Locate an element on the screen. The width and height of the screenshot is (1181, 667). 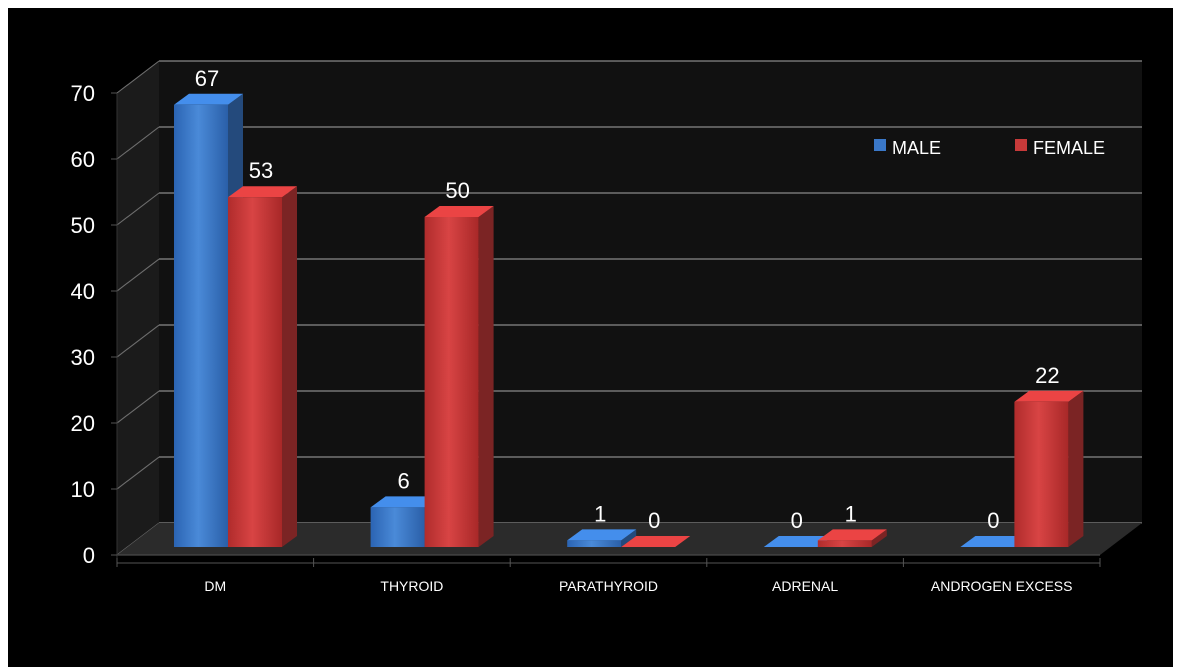
x-tick-label-1: THYROID is located at coordinates (411, 586).